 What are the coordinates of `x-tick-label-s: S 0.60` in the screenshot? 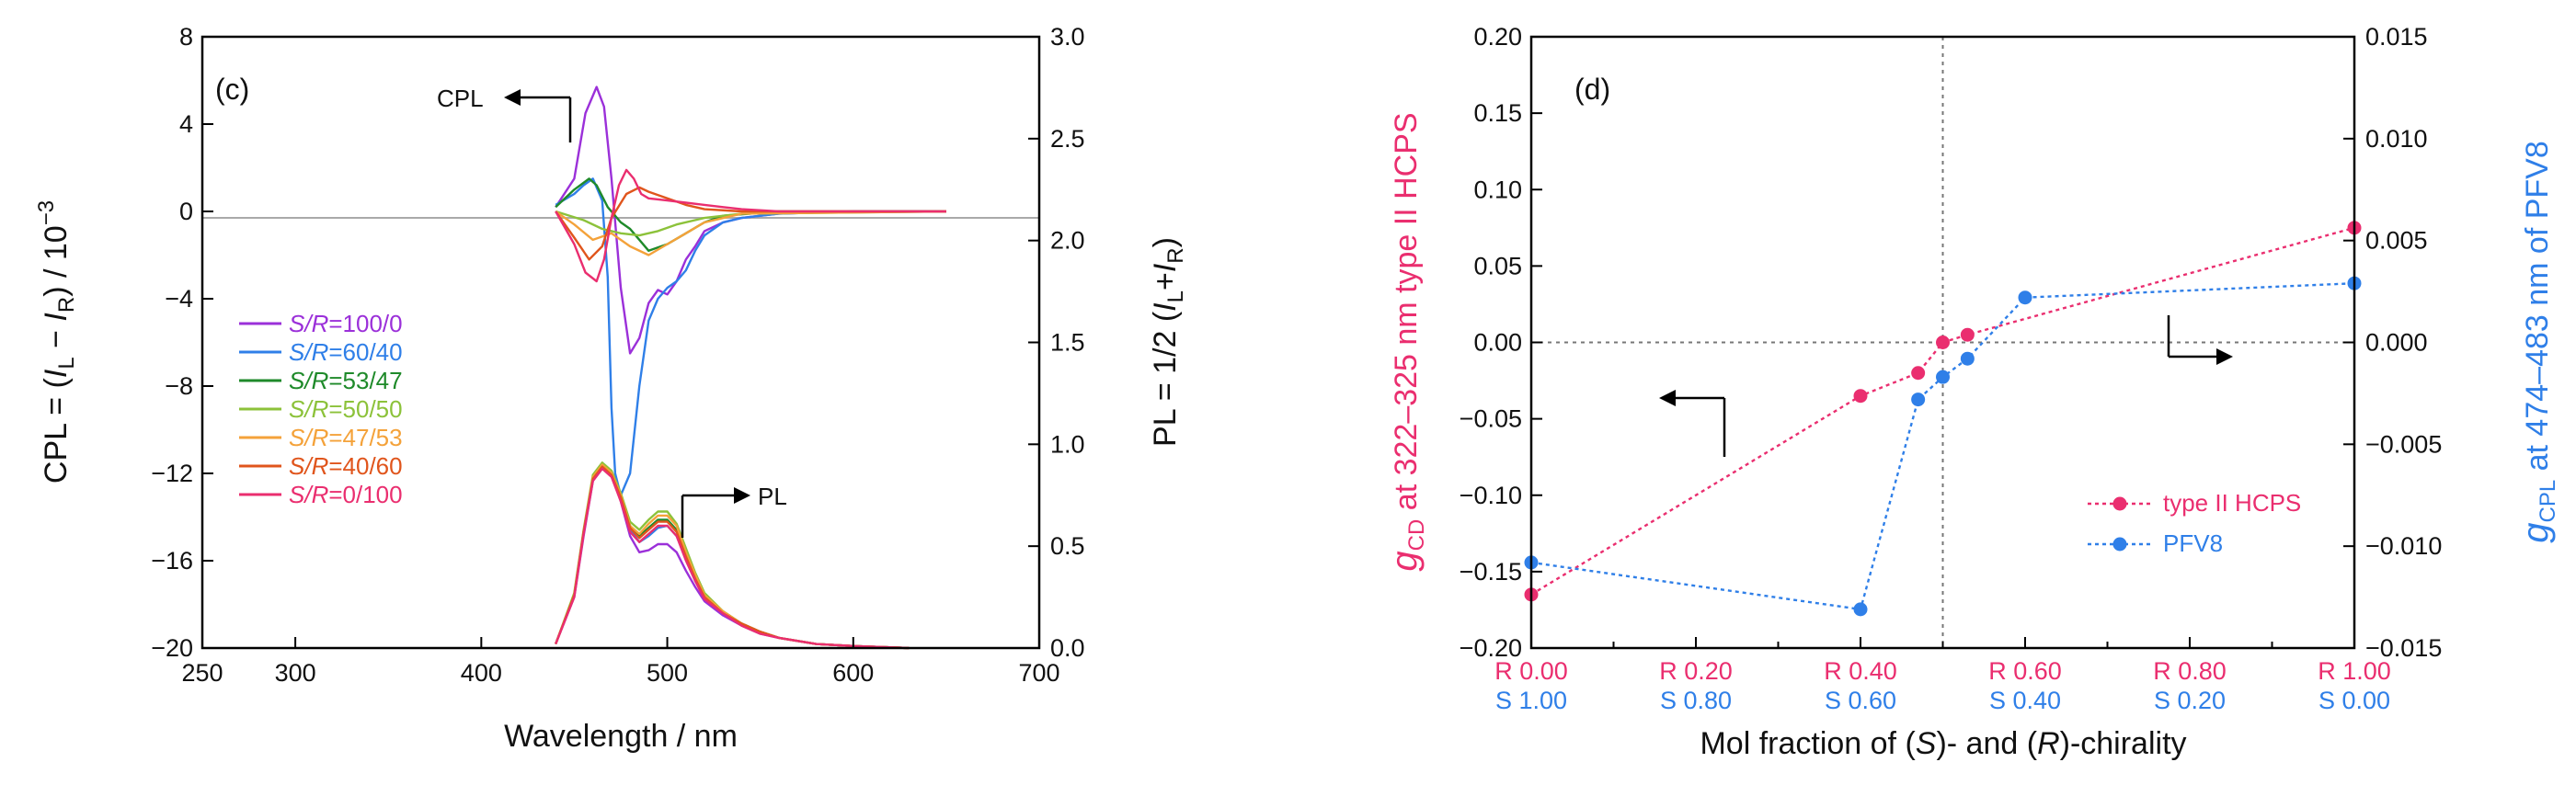 It's located at (1861, 700).